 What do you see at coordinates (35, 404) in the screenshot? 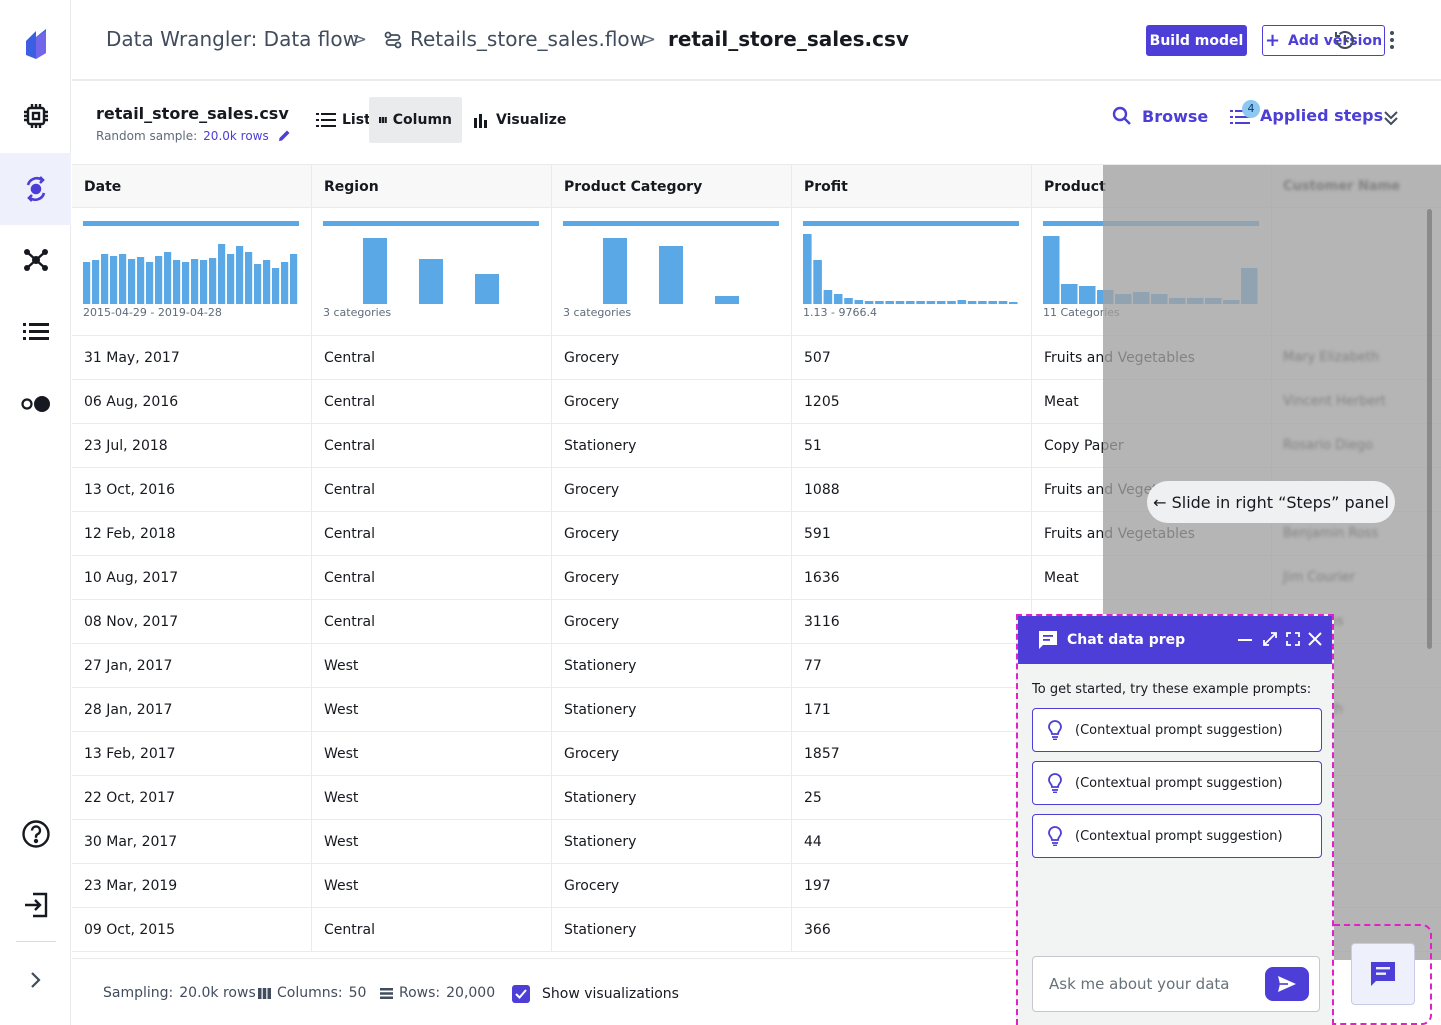
I see `toggle-icon` at bounding box center [35, 404].